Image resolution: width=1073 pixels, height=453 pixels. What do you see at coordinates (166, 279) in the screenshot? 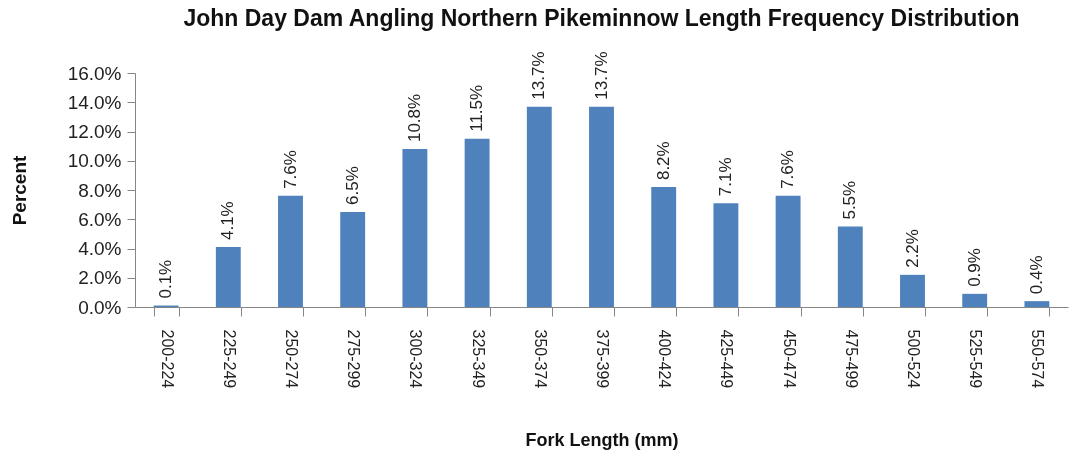
I see `data-label: 0.1%` at bounding box center [166, 279].